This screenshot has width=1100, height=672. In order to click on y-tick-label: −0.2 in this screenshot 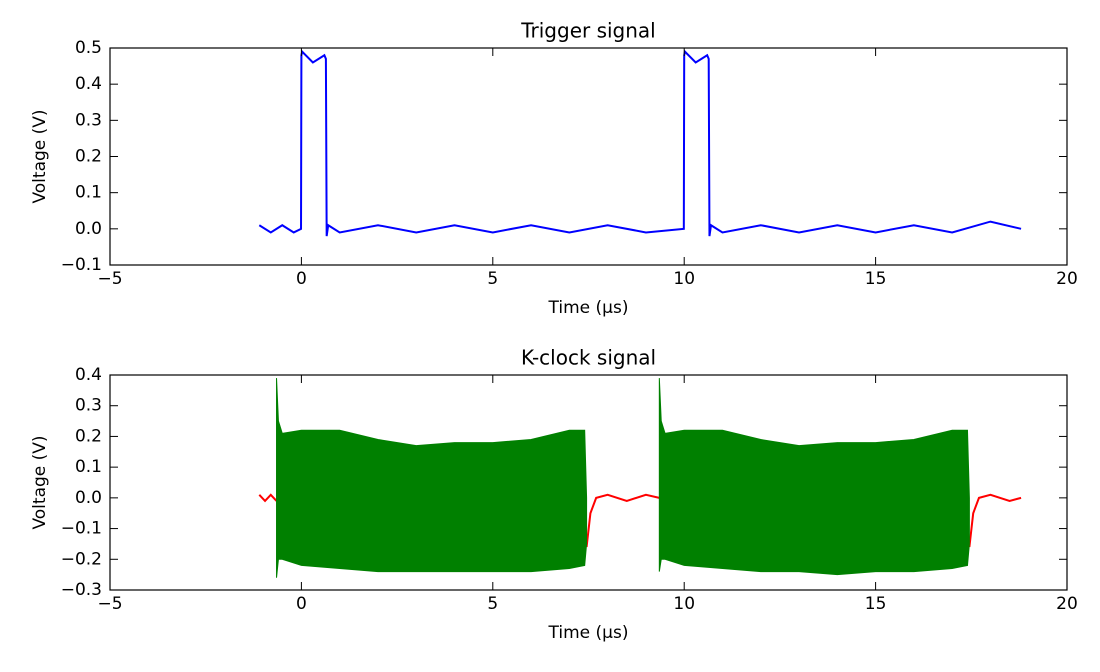, I will do `click(81, 559)`.